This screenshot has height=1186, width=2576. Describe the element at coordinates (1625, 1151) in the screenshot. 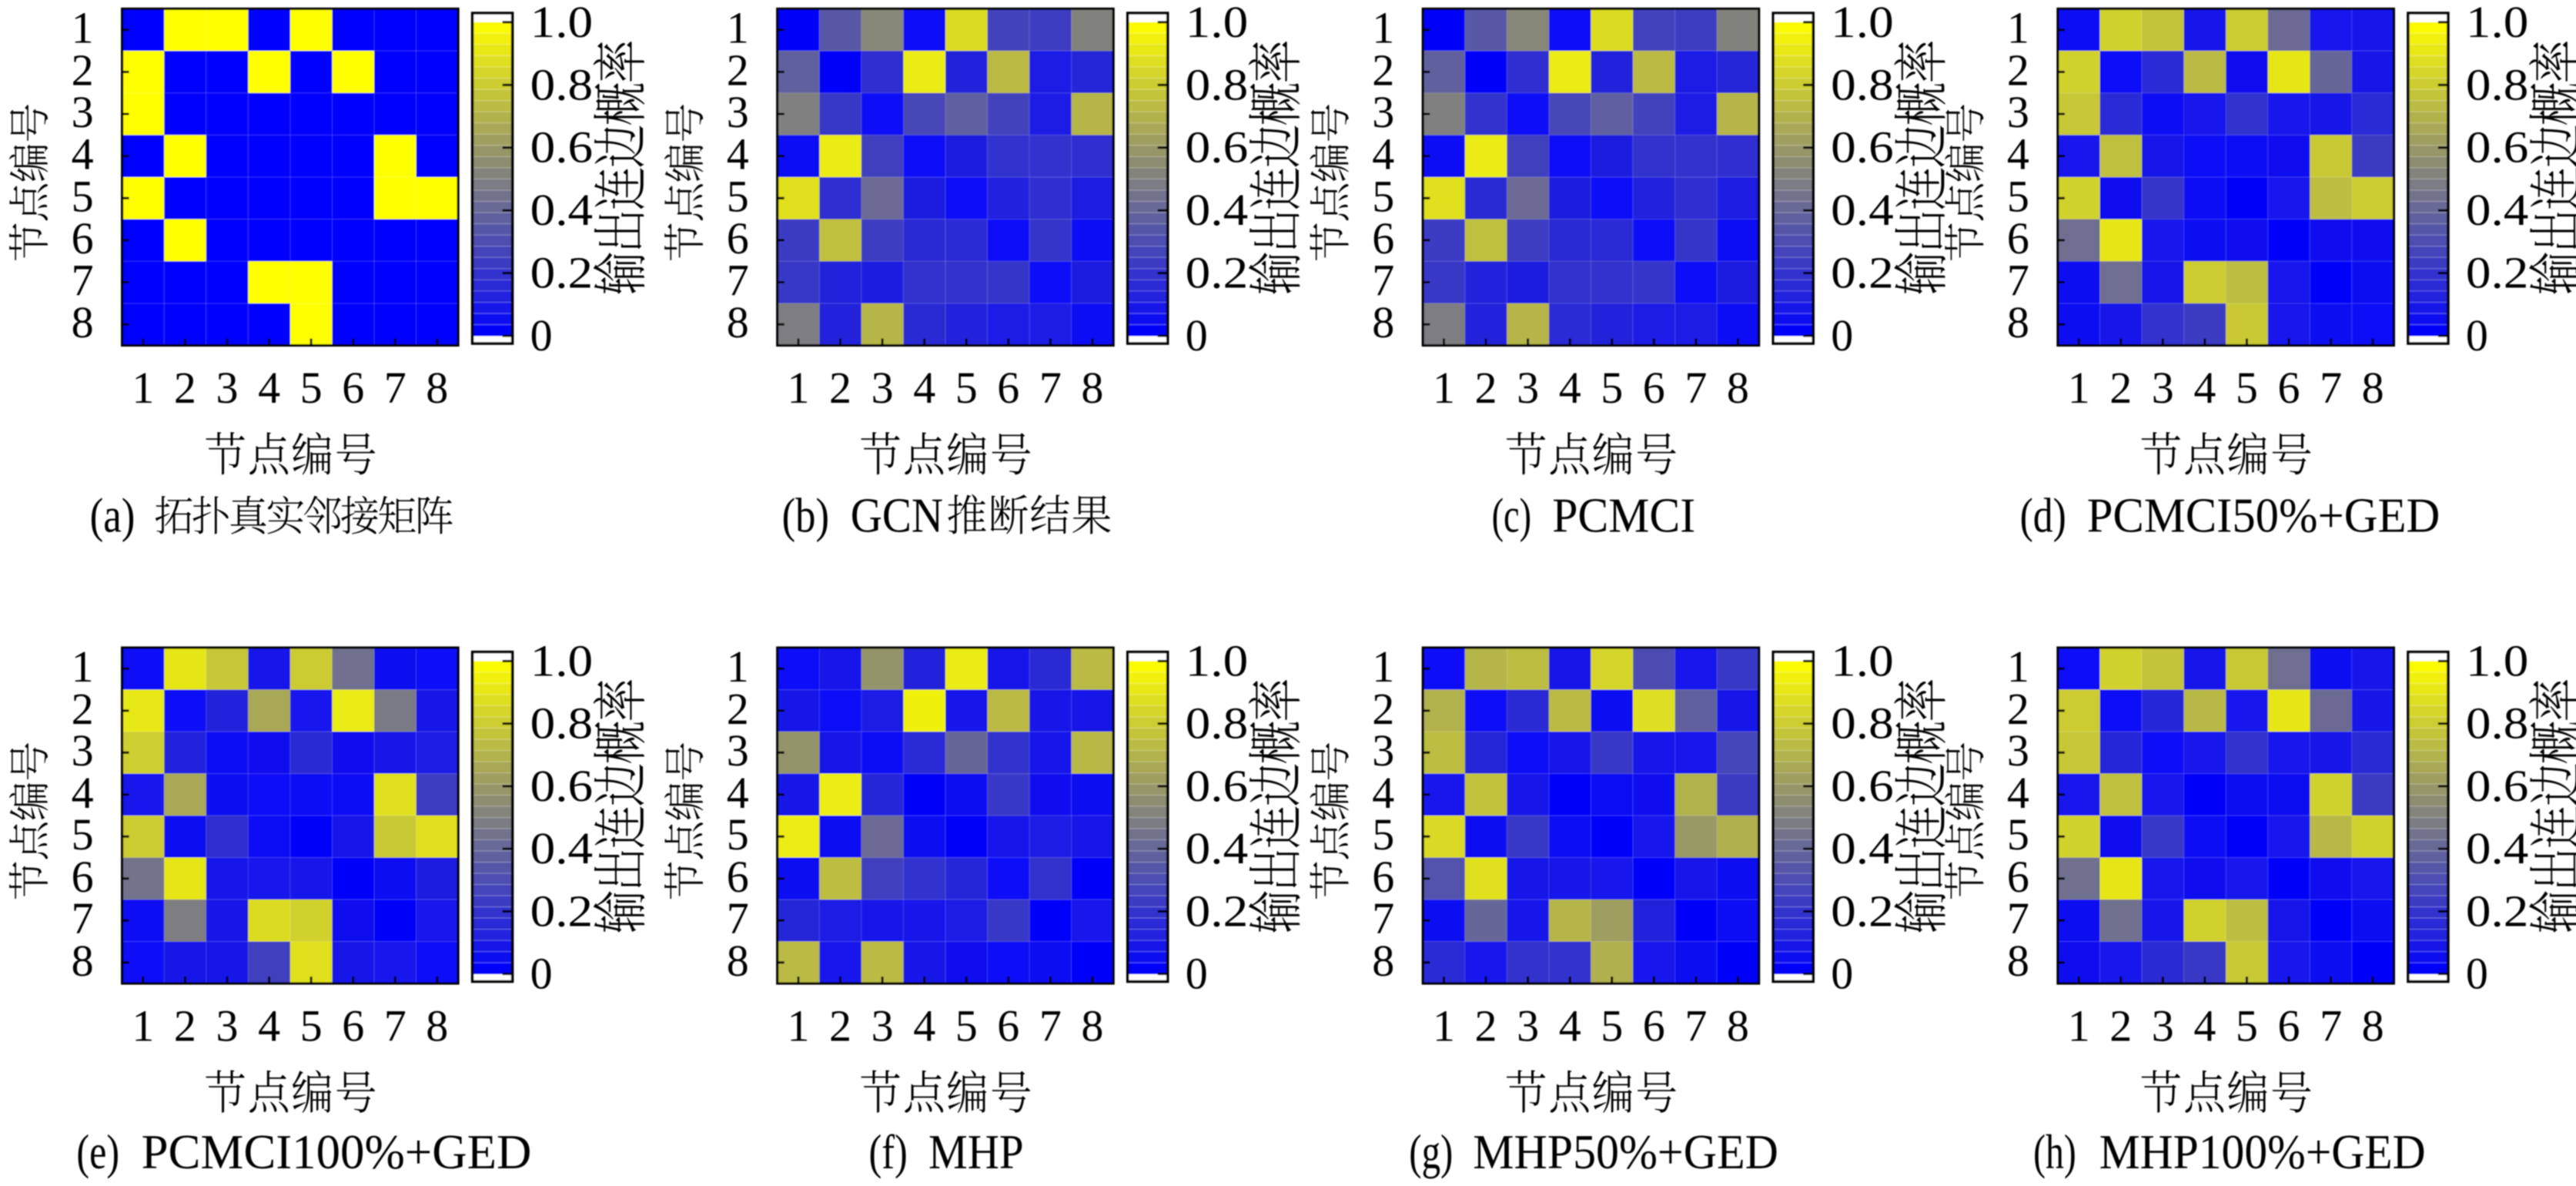

I see `svg-text: MHP50%+GED` at that location.